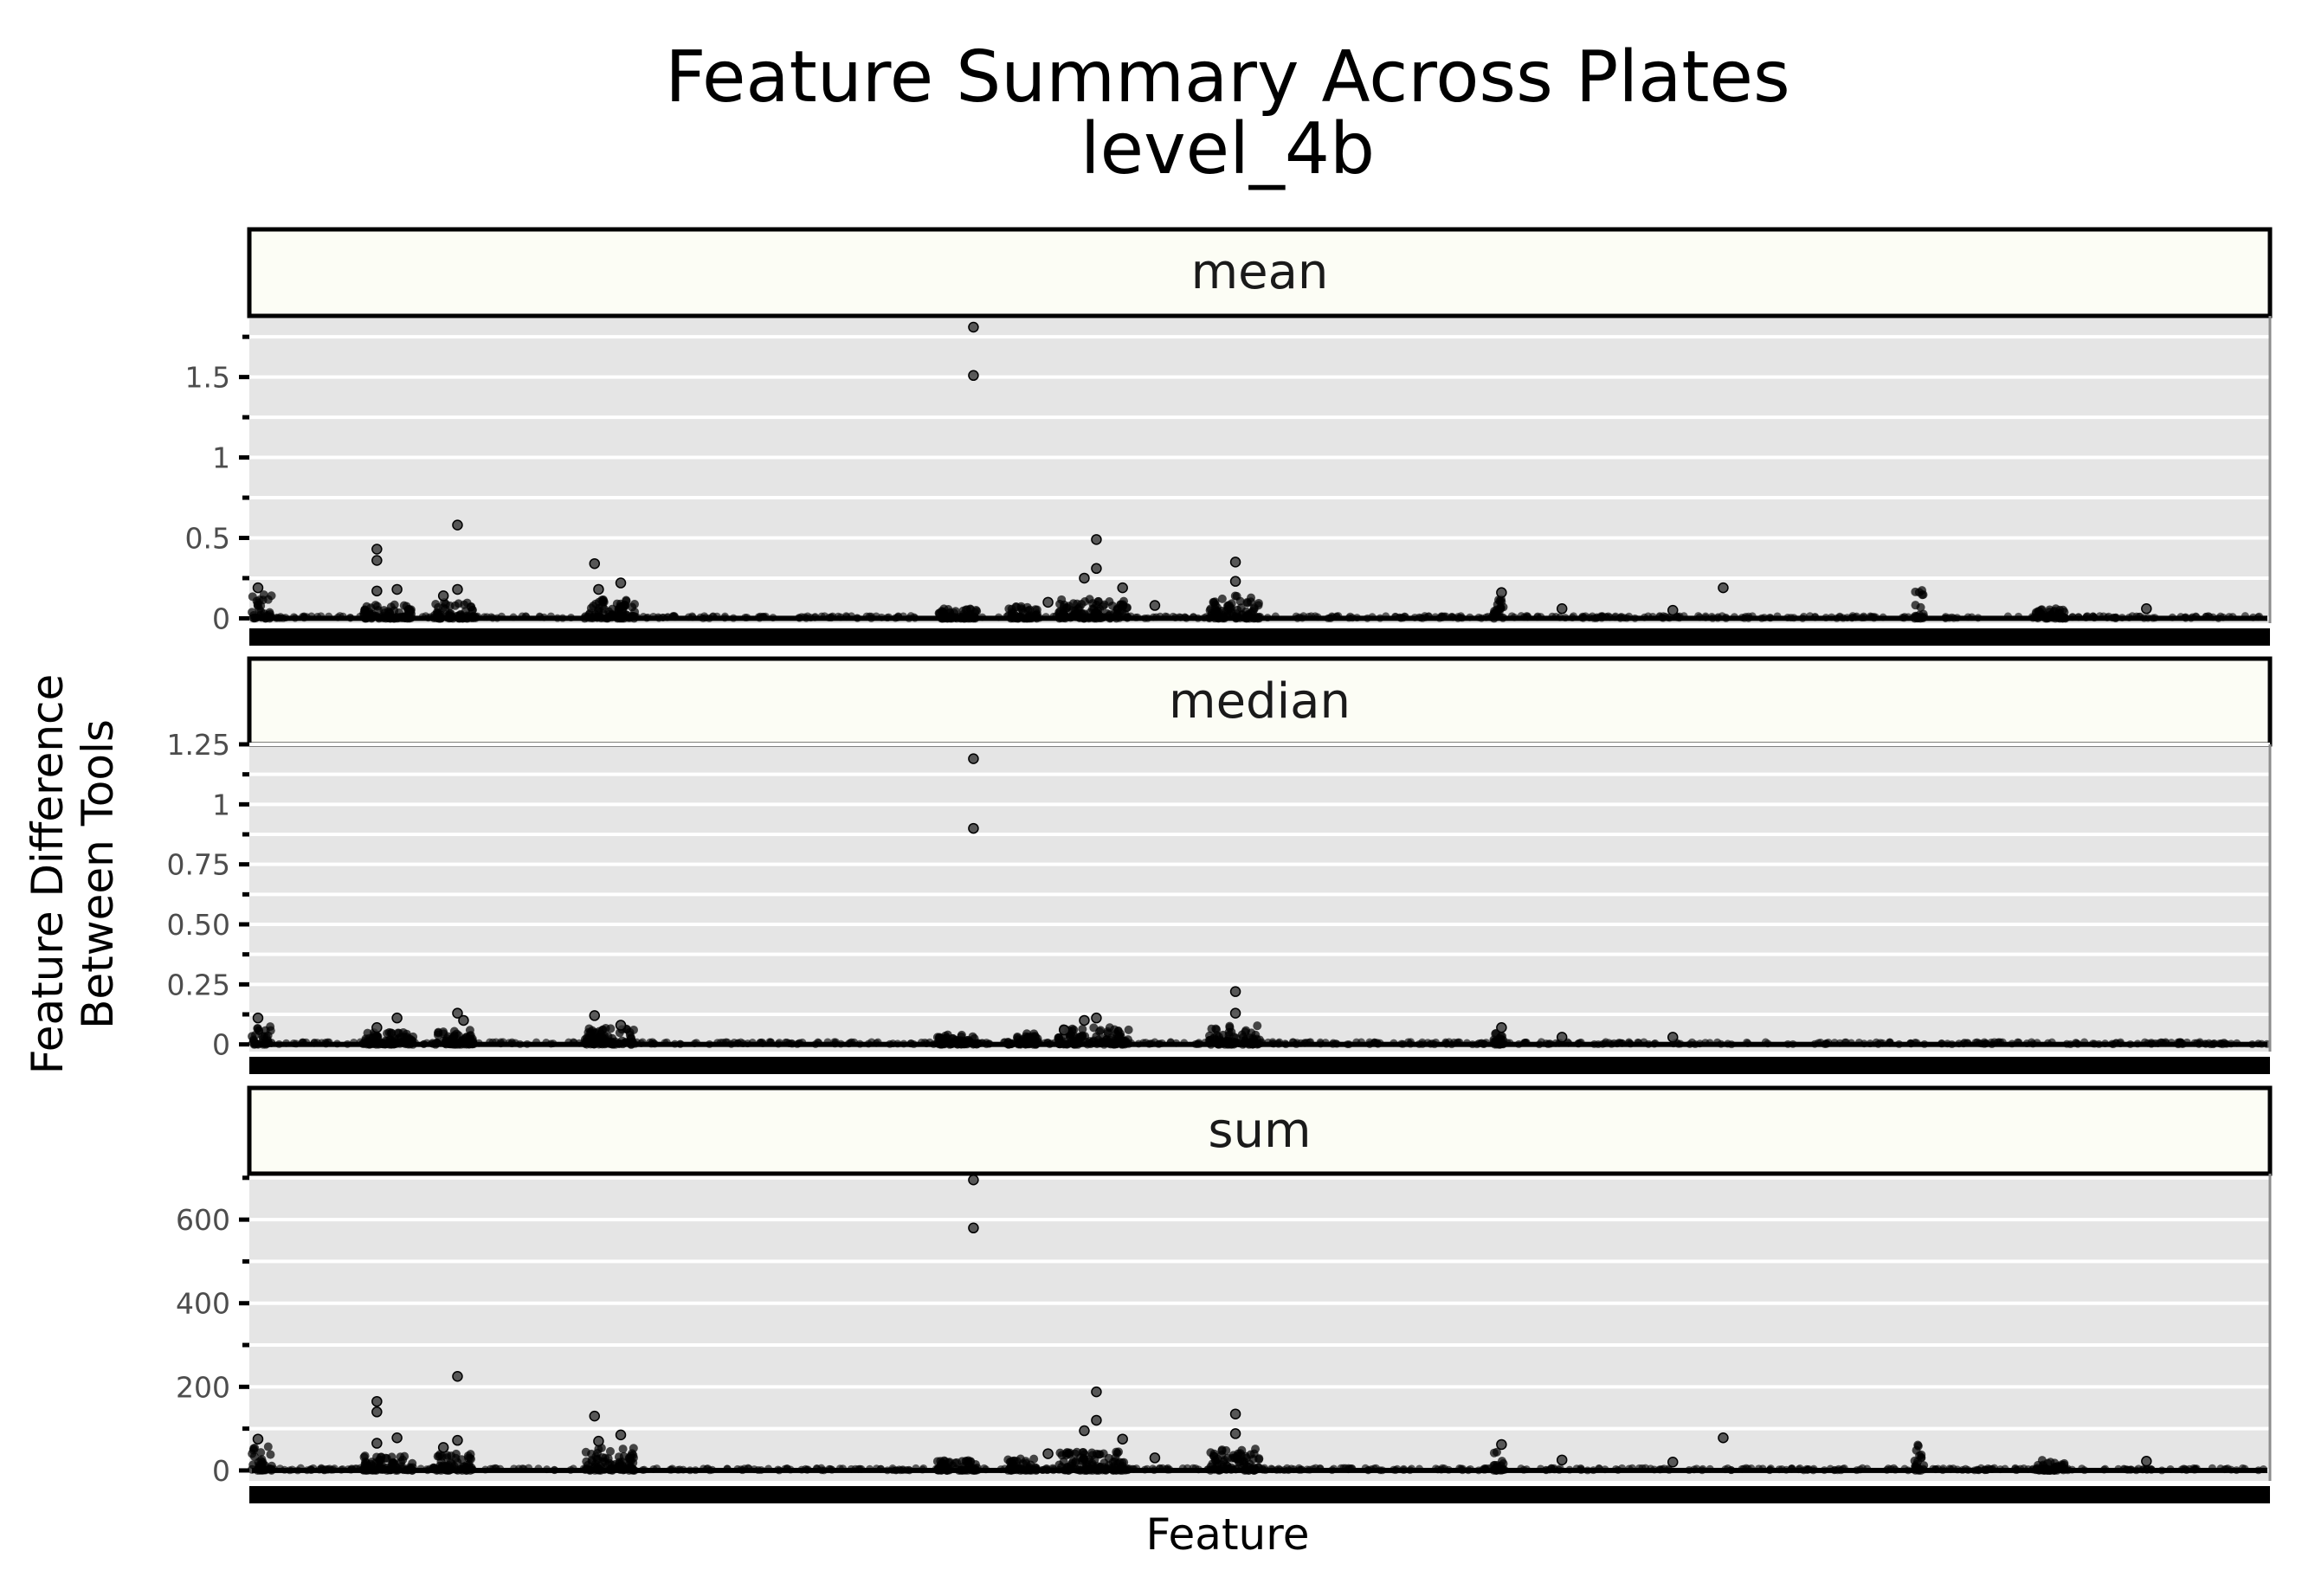  What do you see at coordinates (198, 925) in the screenshot?
I see `y-tick-label: 0.50` at bounding box center [198, 925].